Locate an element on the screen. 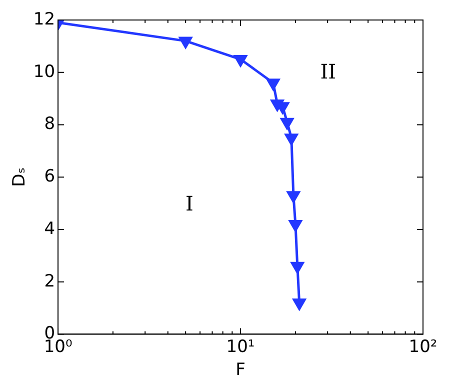  y-tick-label: 2 is located at coordinates (50, 281).